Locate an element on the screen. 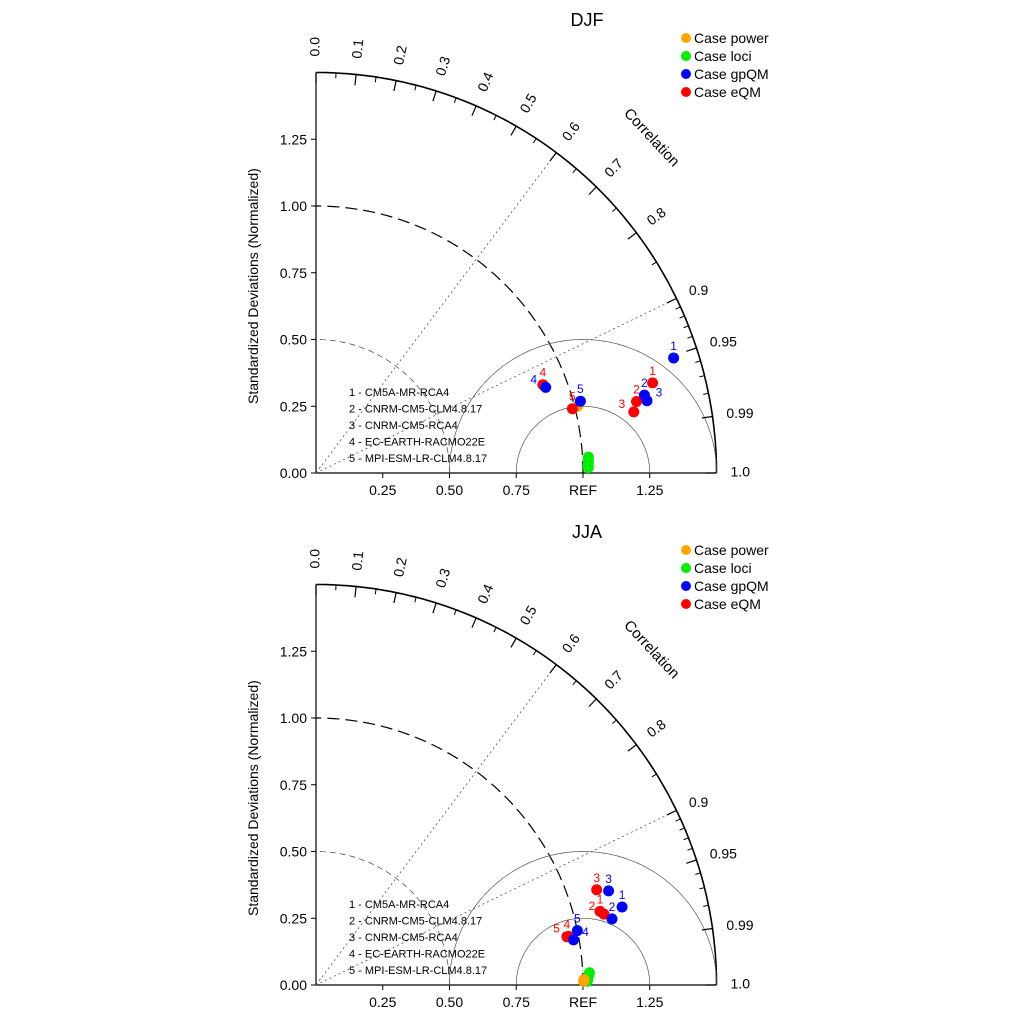 The image size is (1024, 1024). model-list-item: 4 - EC-EARTH-RACMO22E is located at coordinates (417, 443).